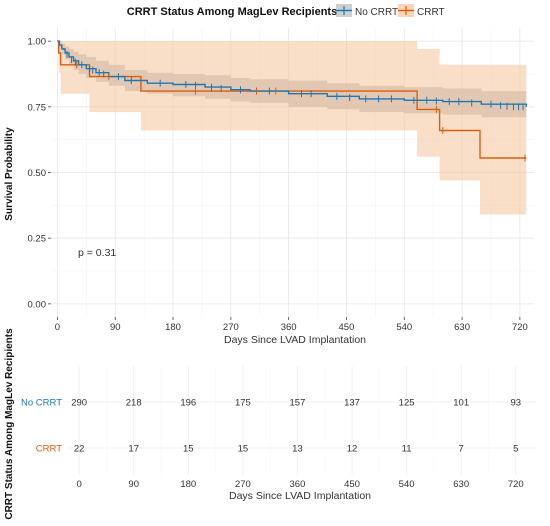  I want to click on y-axis-label: Survival Probability, so click(9, 174).